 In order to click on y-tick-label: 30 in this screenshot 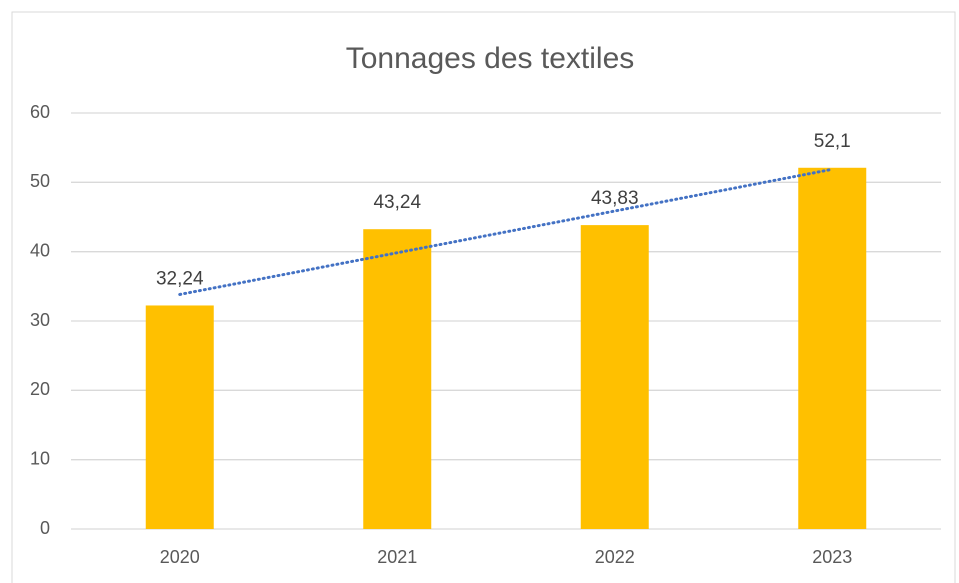, I will do `click(40, 320)`.